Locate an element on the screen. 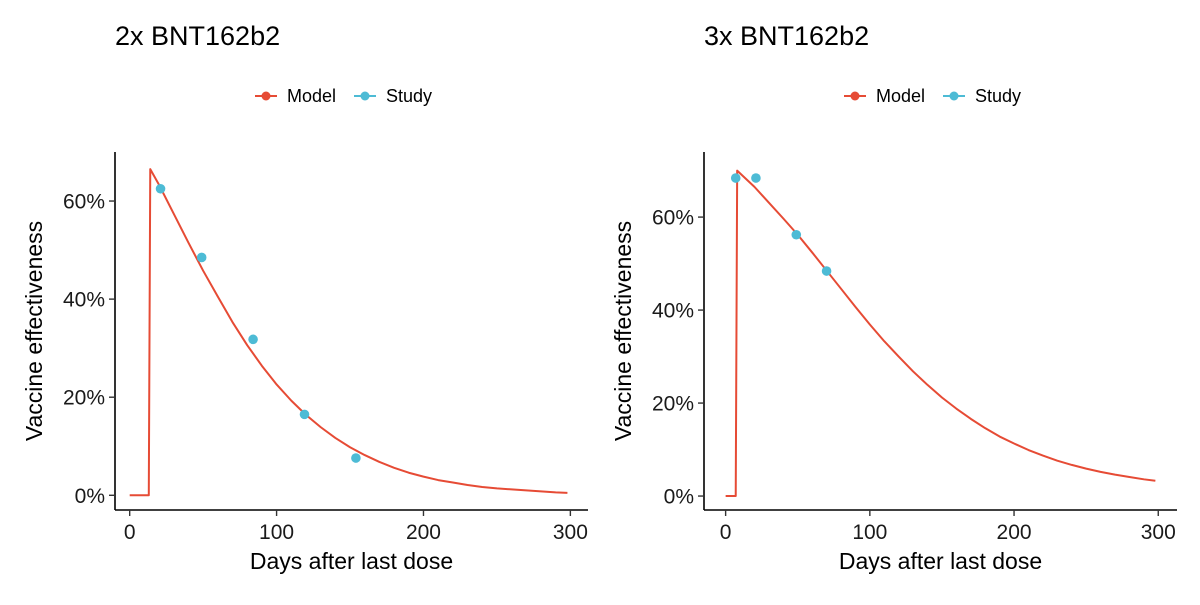 This screenshot has height=605, width=1200. chart-title: 3x BNT162b2 is located at coordinates (786, 36).